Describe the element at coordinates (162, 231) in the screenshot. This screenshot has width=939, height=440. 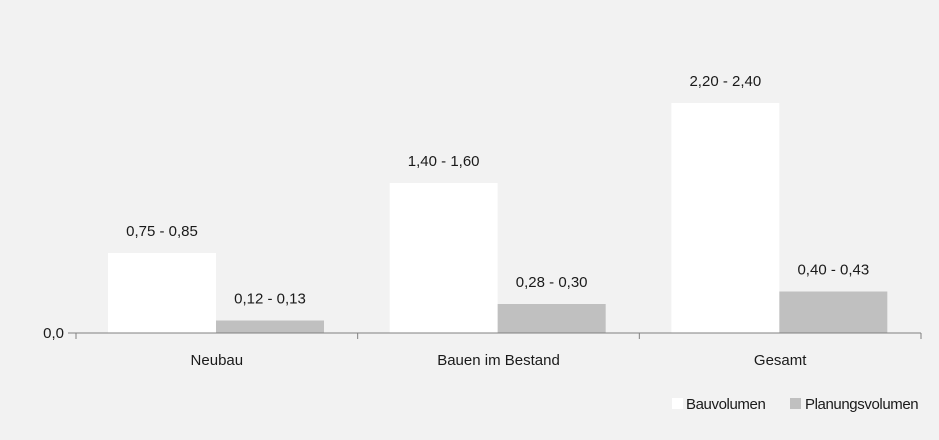
I see `data-label-bauvolumen-1: 0,75 - 0,85` at that location.